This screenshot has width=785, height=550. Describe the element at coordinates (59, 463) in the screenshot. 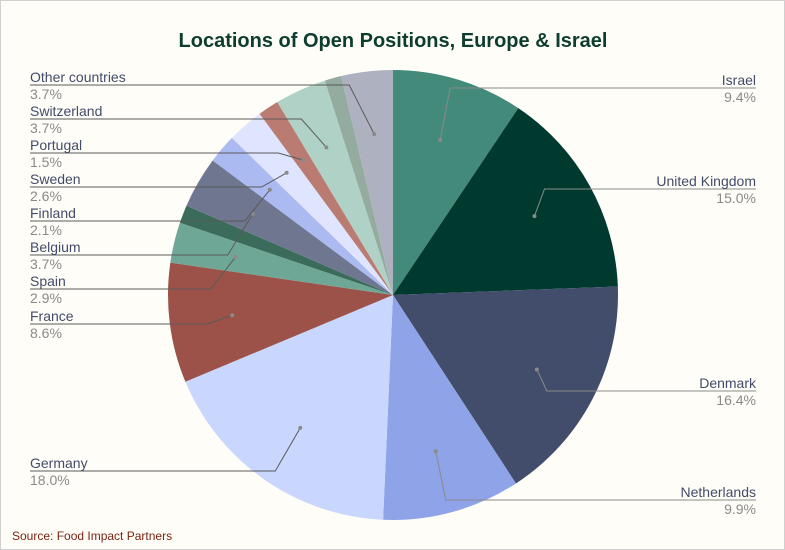

I see `legend-label: Germany` at that location.